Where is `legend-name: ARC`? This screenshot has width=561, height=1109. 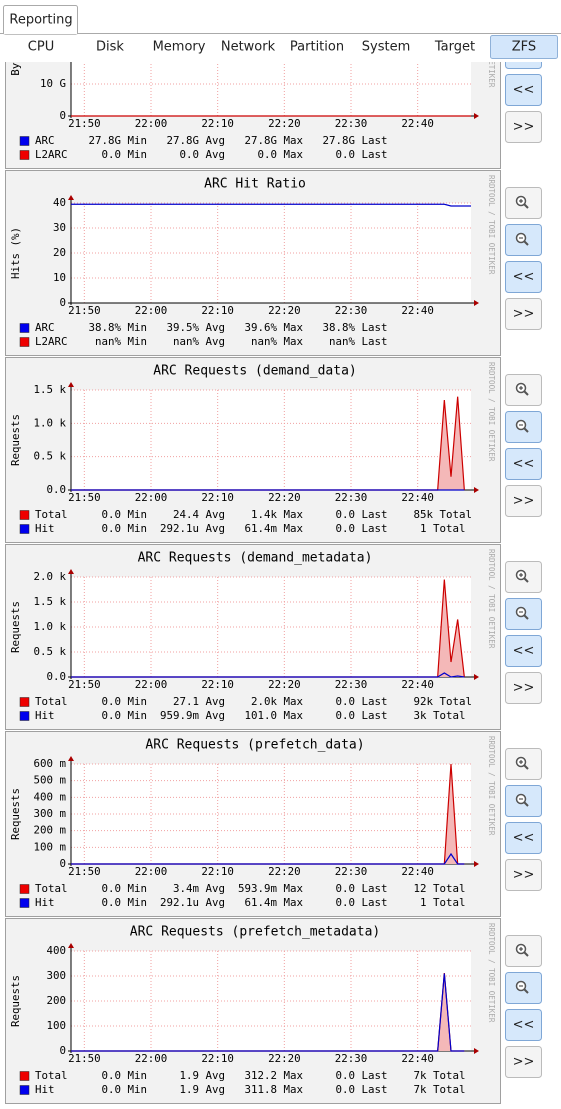 legend-name: ARC is located at coordinates (45, 140).